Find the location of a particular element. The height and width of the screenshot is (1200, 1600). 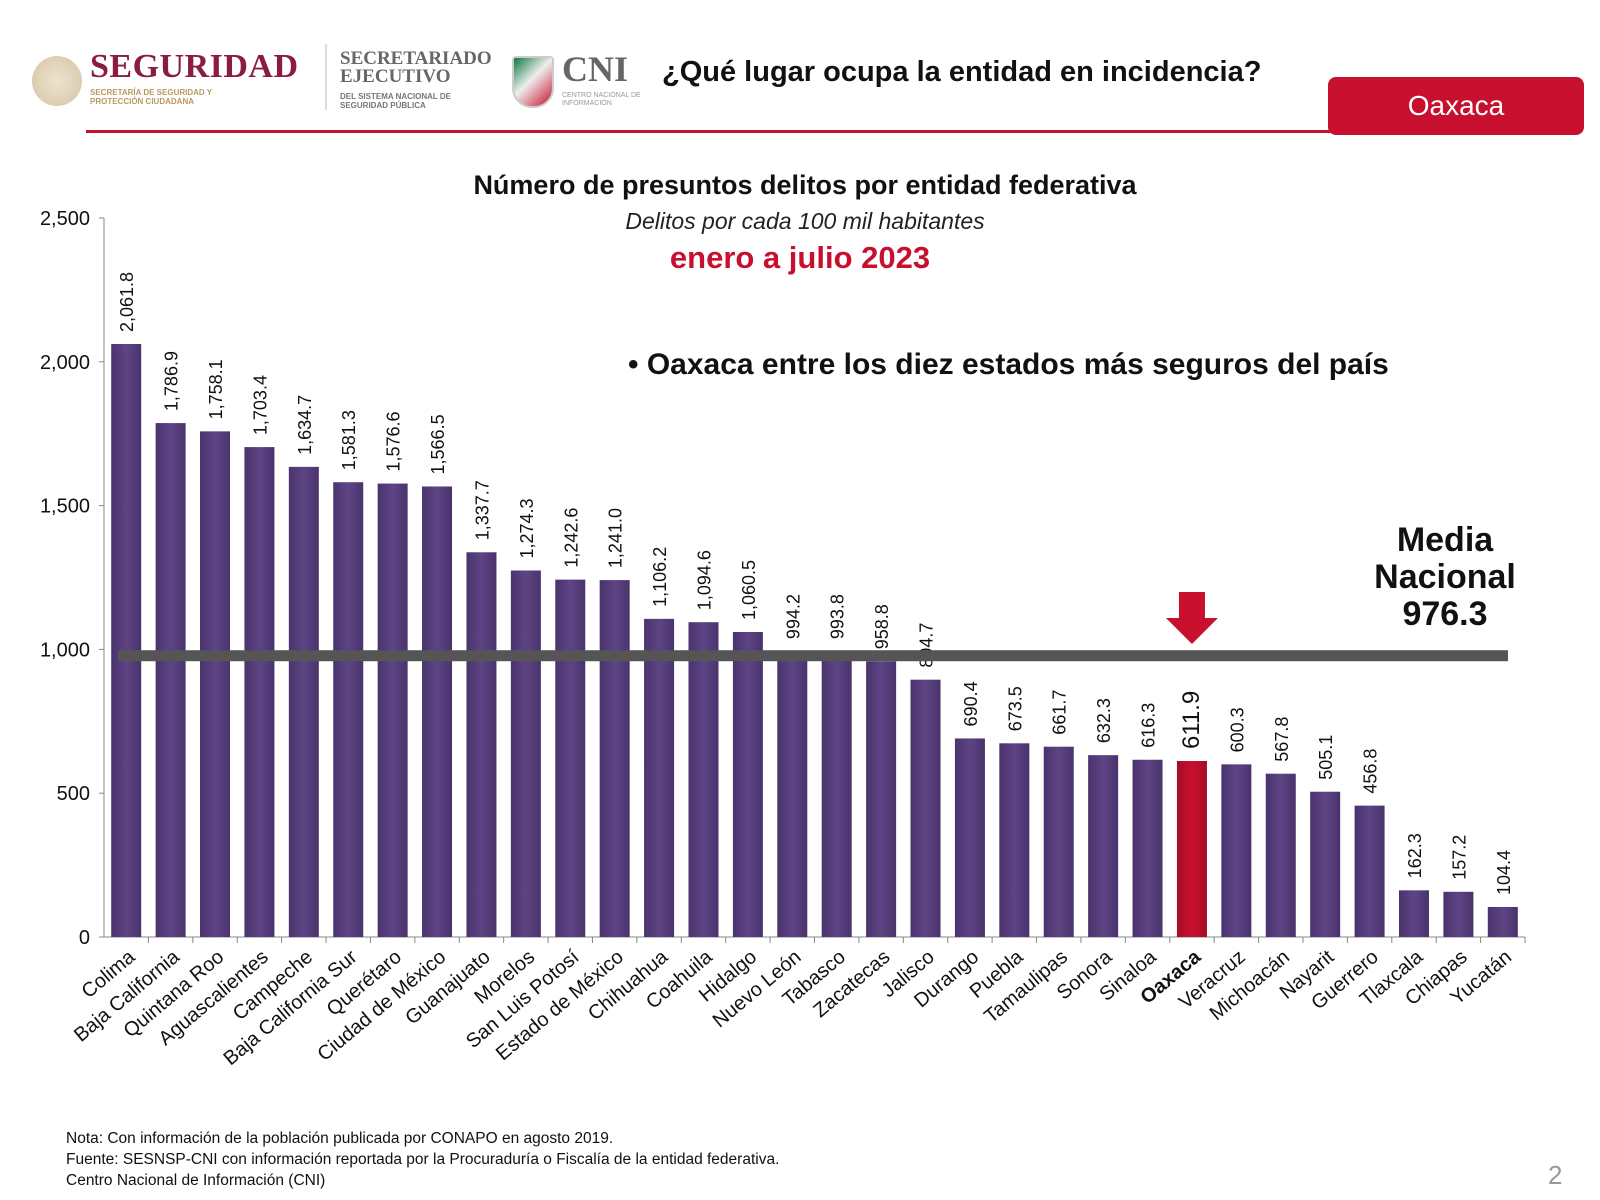

data-label: 1,703.4 is located at coordinates (260, 405).